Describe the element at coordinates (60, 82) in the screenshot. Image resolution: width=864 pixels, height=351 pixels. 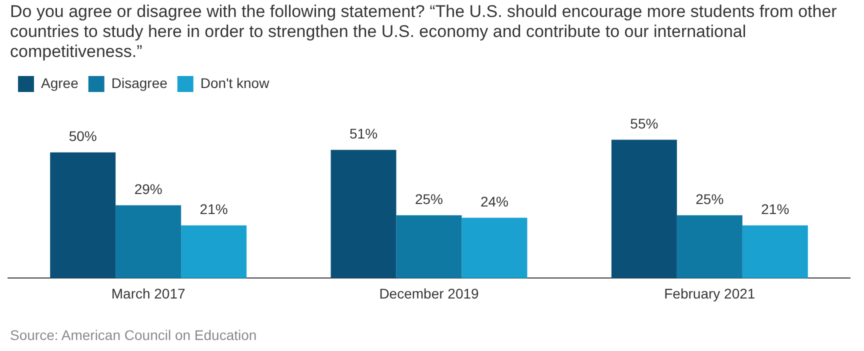
I see `legend-label: Agree` at that location.